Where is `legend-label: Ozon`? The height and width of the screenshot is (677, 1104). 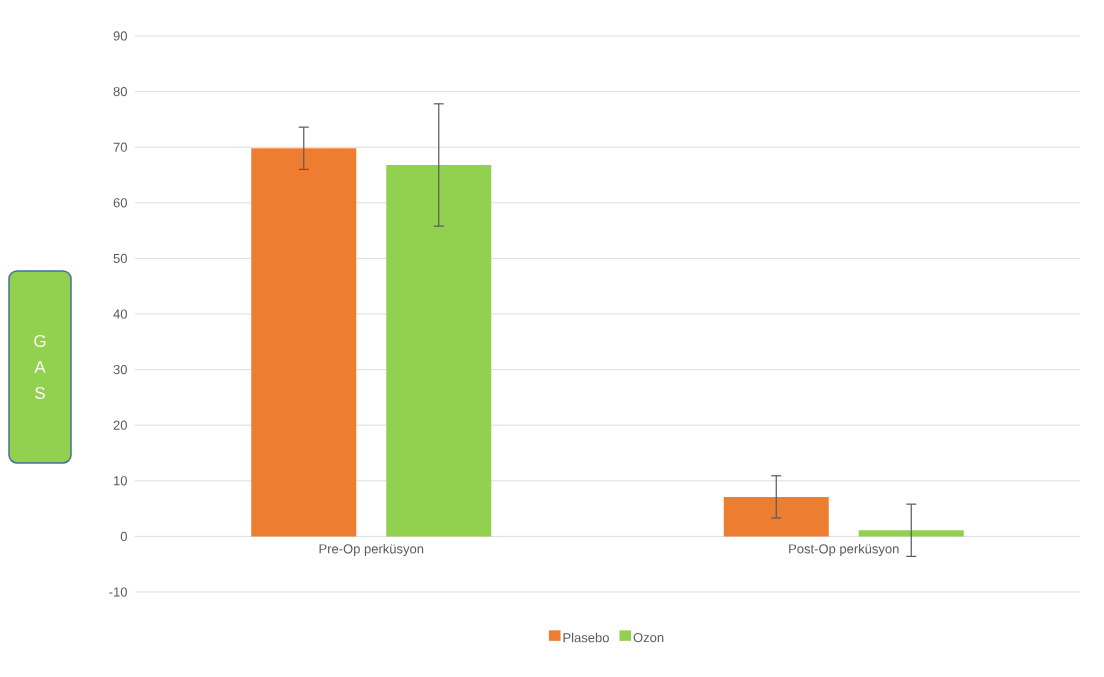
legend-label: Ozon is located at coordinates (648, 637).